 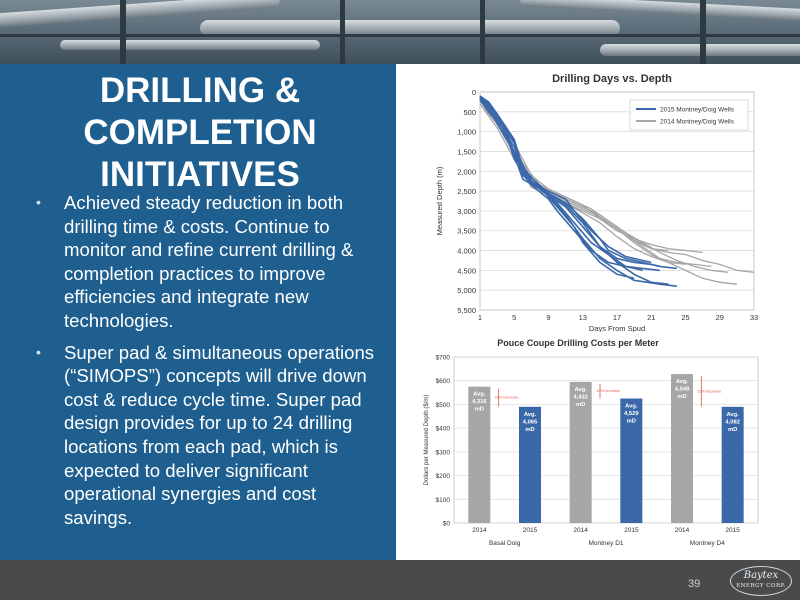 I want to click on logo-text: Baytex, so click(x=761, y=575).